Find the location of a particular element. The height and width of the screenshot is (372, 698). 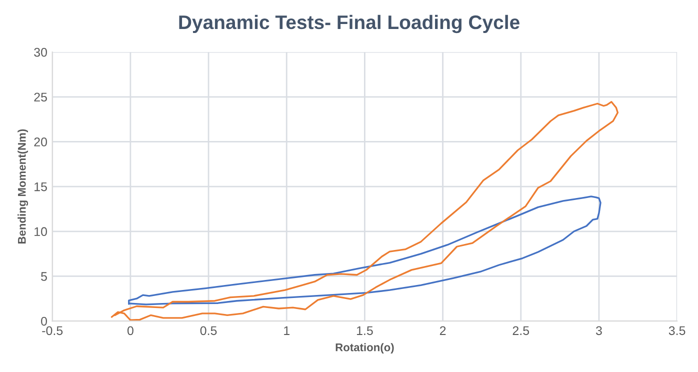

x-tick-label: 0.5 is located at coordinates (208, 331).